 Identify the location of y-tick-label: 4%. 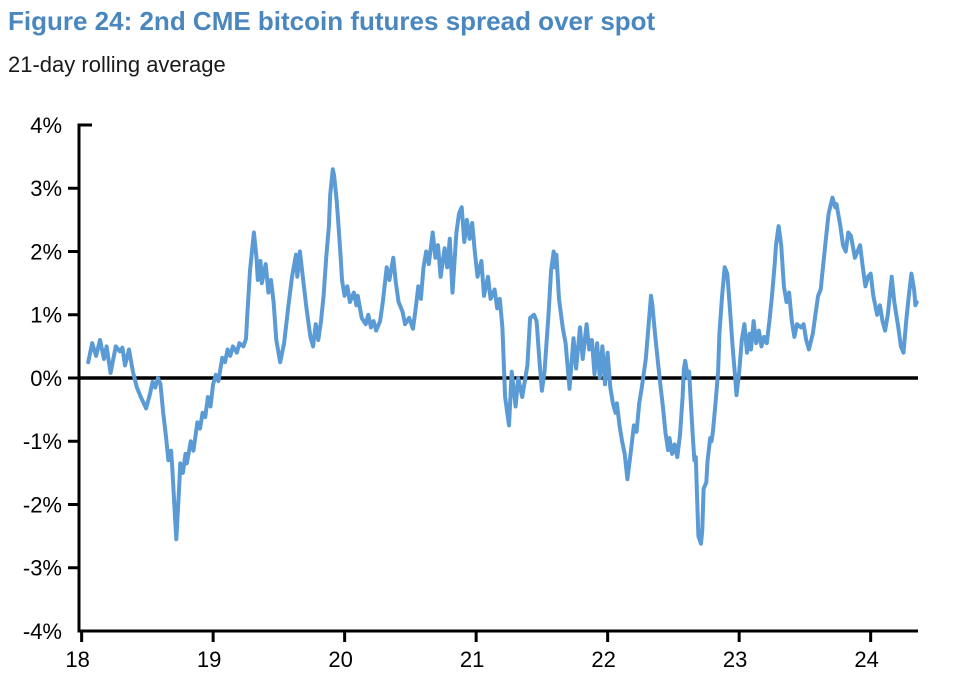
(46, 125).